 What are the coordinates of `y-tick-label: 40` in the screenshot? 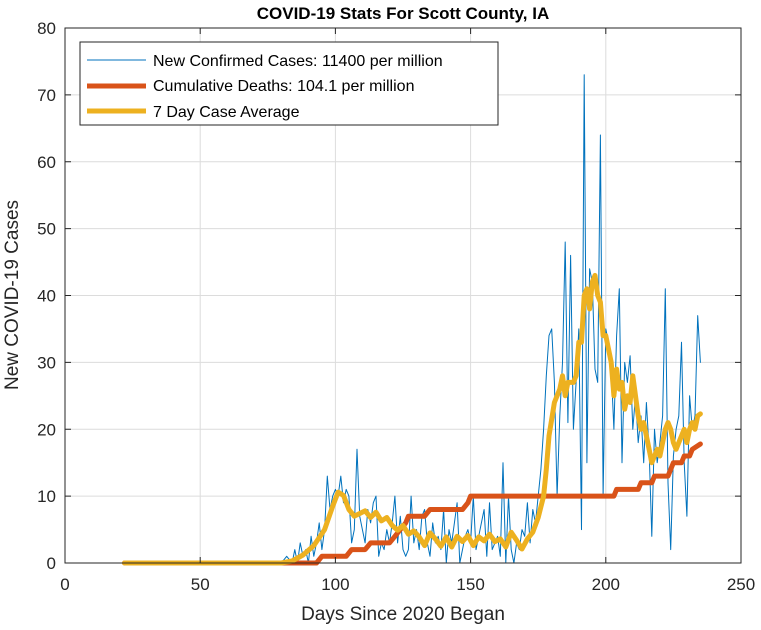 It's located at (46, 296).